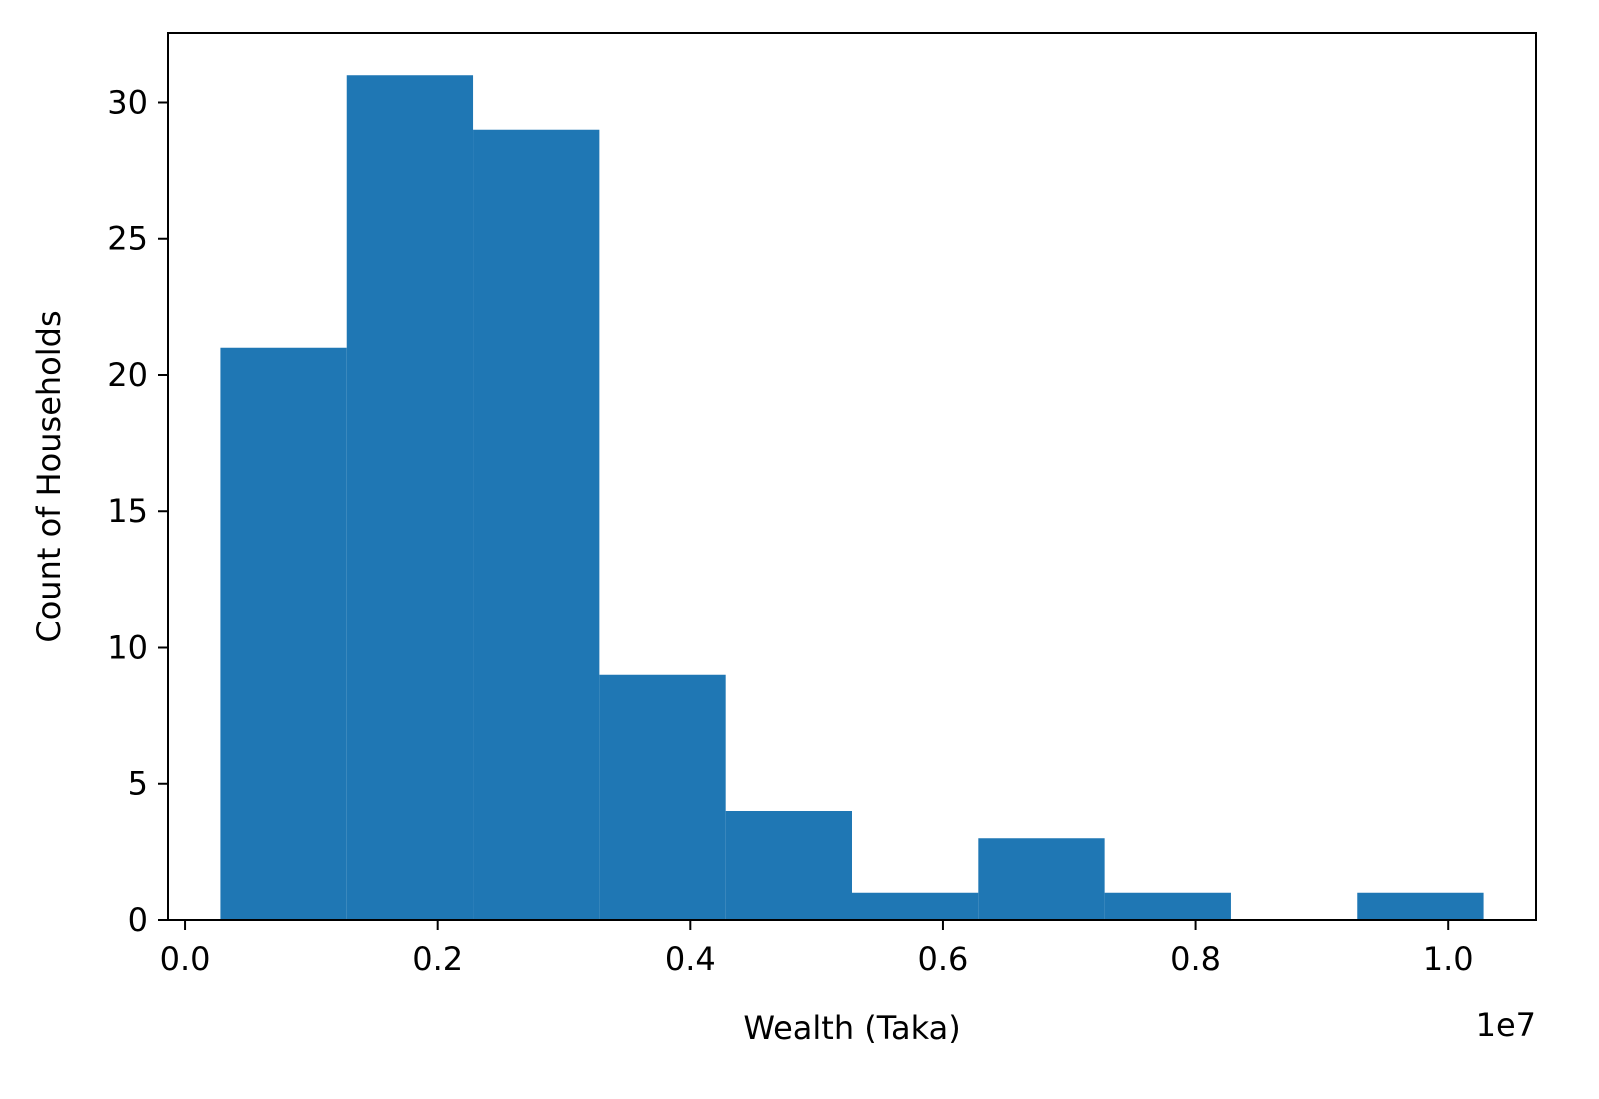 This screenshot has width=1599, height=1099. What do you see at coordinates (127, 102) in the screenshot?
I see `y-tick-label: 30` at bounding box center [127, 102].